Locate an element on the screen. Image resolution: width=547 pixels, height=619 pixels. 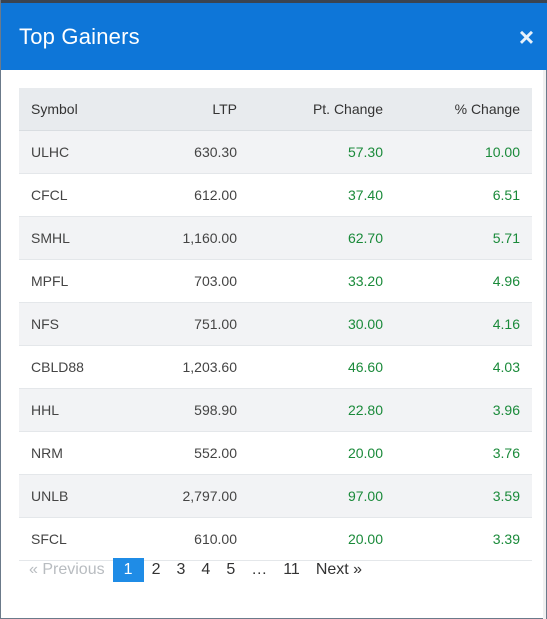
table-row: ULHC 630.30 57.30 10.00 is located at coordinates (275, 152).